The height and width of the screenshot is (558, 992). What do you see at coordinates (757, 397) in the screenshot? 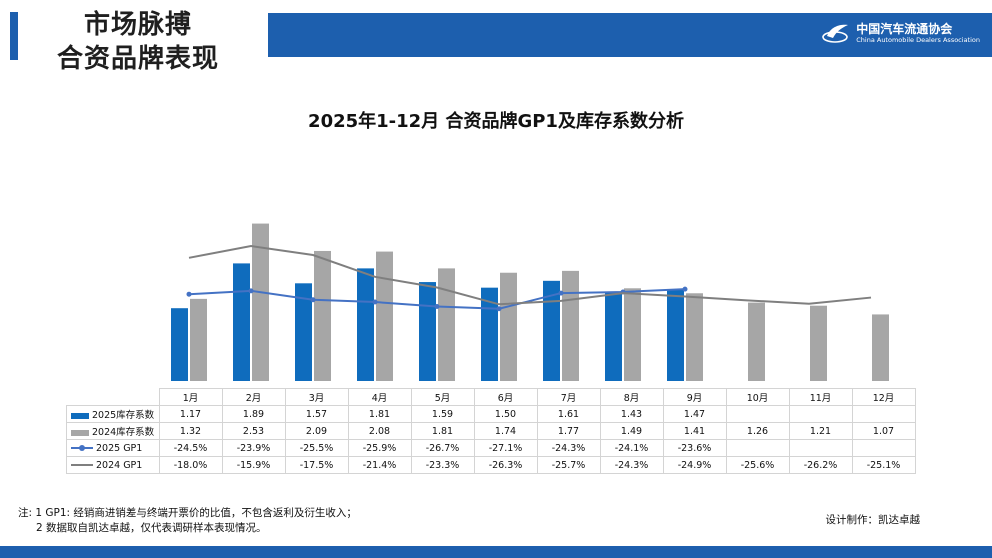
I see `month-label-10: 10月` at bounding box center [757, 397].